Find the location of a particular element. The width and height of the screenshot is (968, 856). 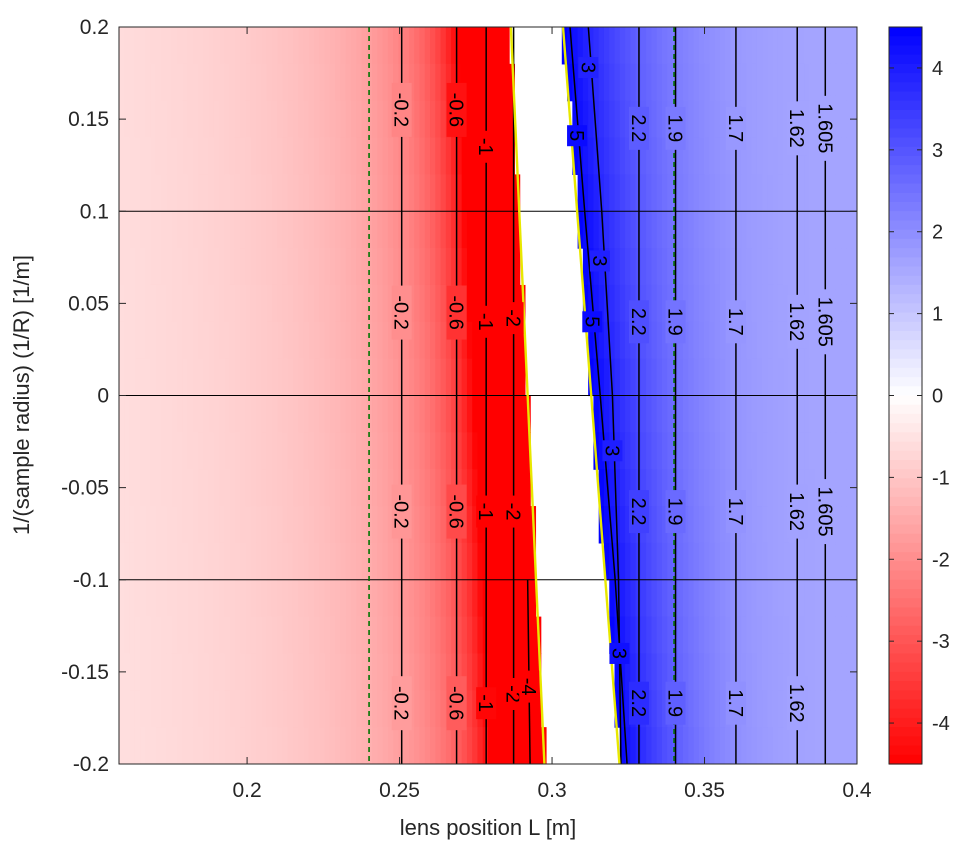

contour-label-group: 1.9 is located at coordinates (675, 128).